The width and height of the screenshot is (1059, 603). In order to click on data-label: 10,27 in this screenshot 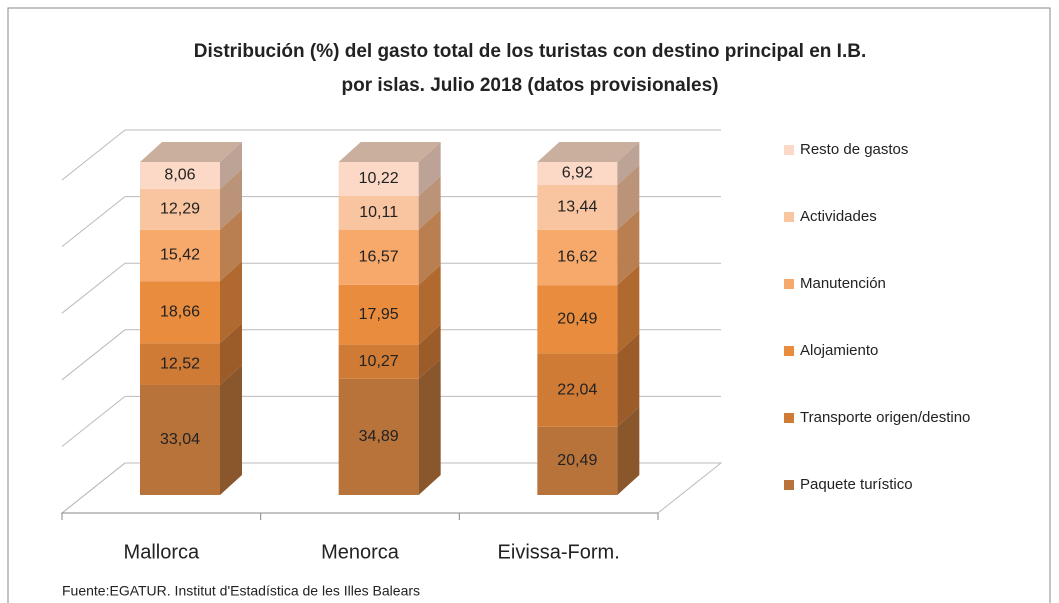, I will do `click(379, 361)`.